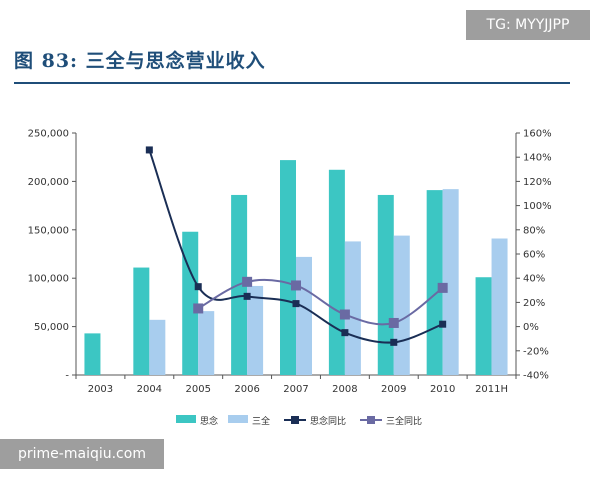 Image resolution: width=600 pixels, height=480 pixels. Describe the element at coordinates (67, 376) in the screenshot. I see `left-tick-label: -` at that location.